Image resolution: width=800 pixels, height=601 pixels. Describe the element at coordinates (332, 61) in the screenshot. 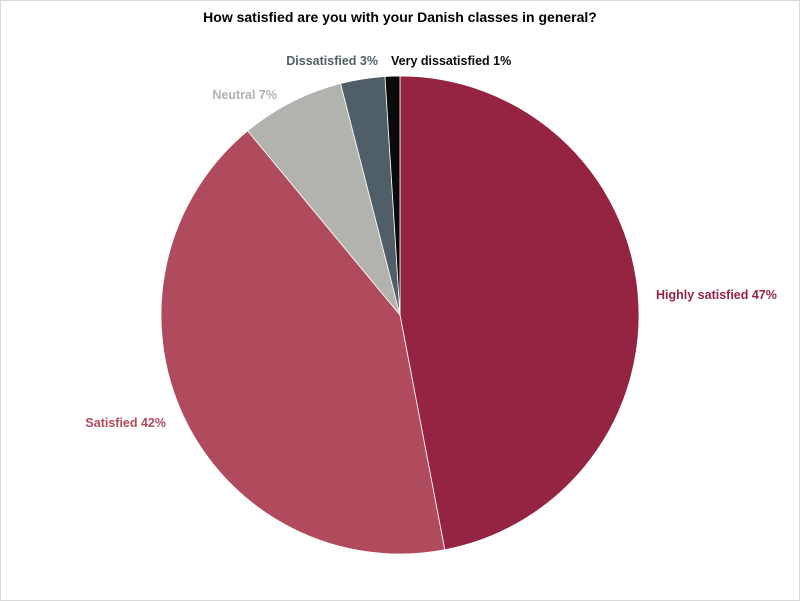

I see `slice-label-dissatisfied: Dissatisfied 3%` at that location.